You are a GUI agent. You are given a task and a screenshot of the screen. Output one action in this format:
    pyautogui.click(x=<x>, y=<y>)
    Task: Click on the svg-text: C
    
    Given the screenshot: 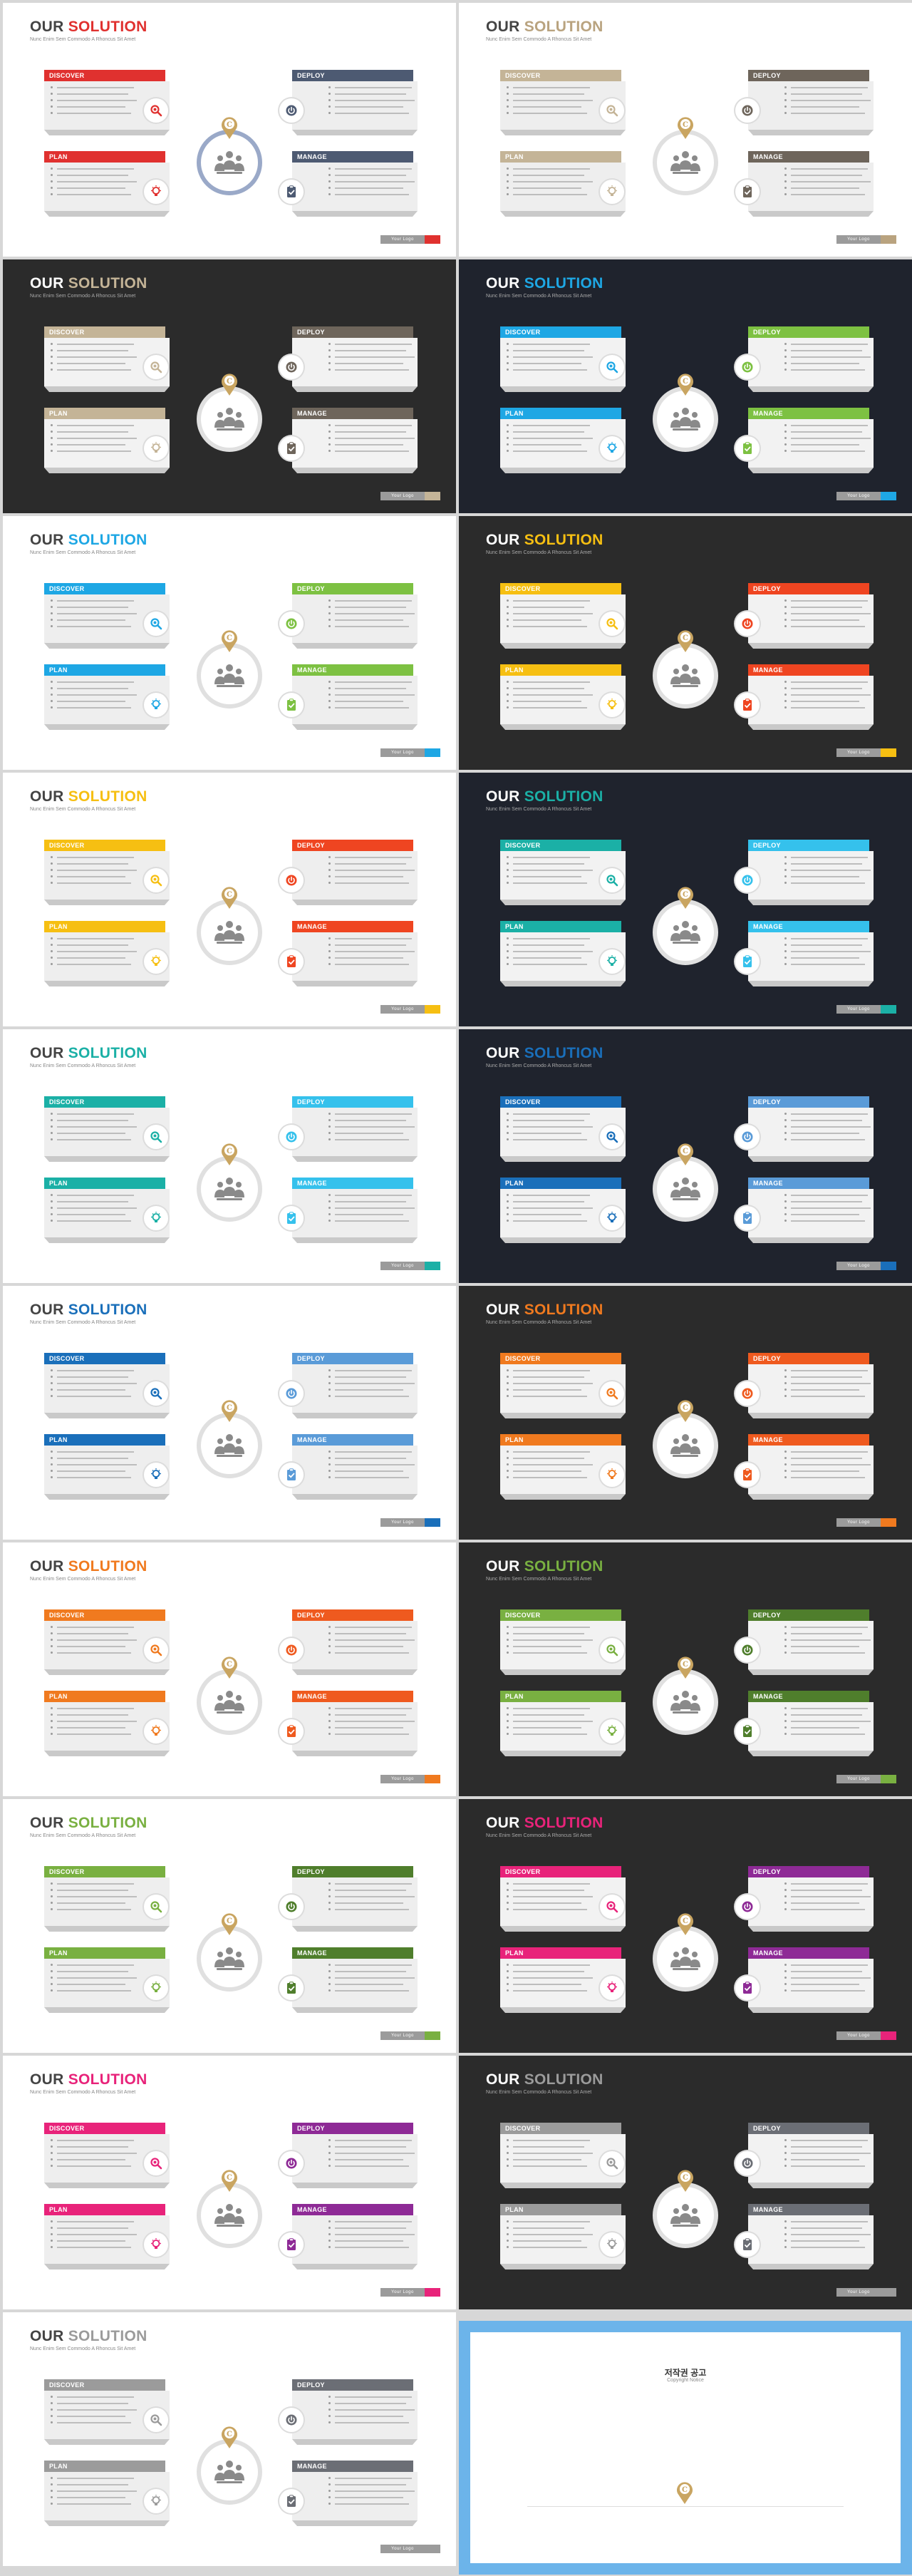 What is the action you would take?
    pyautogui.click(x=229, y=2434)
    